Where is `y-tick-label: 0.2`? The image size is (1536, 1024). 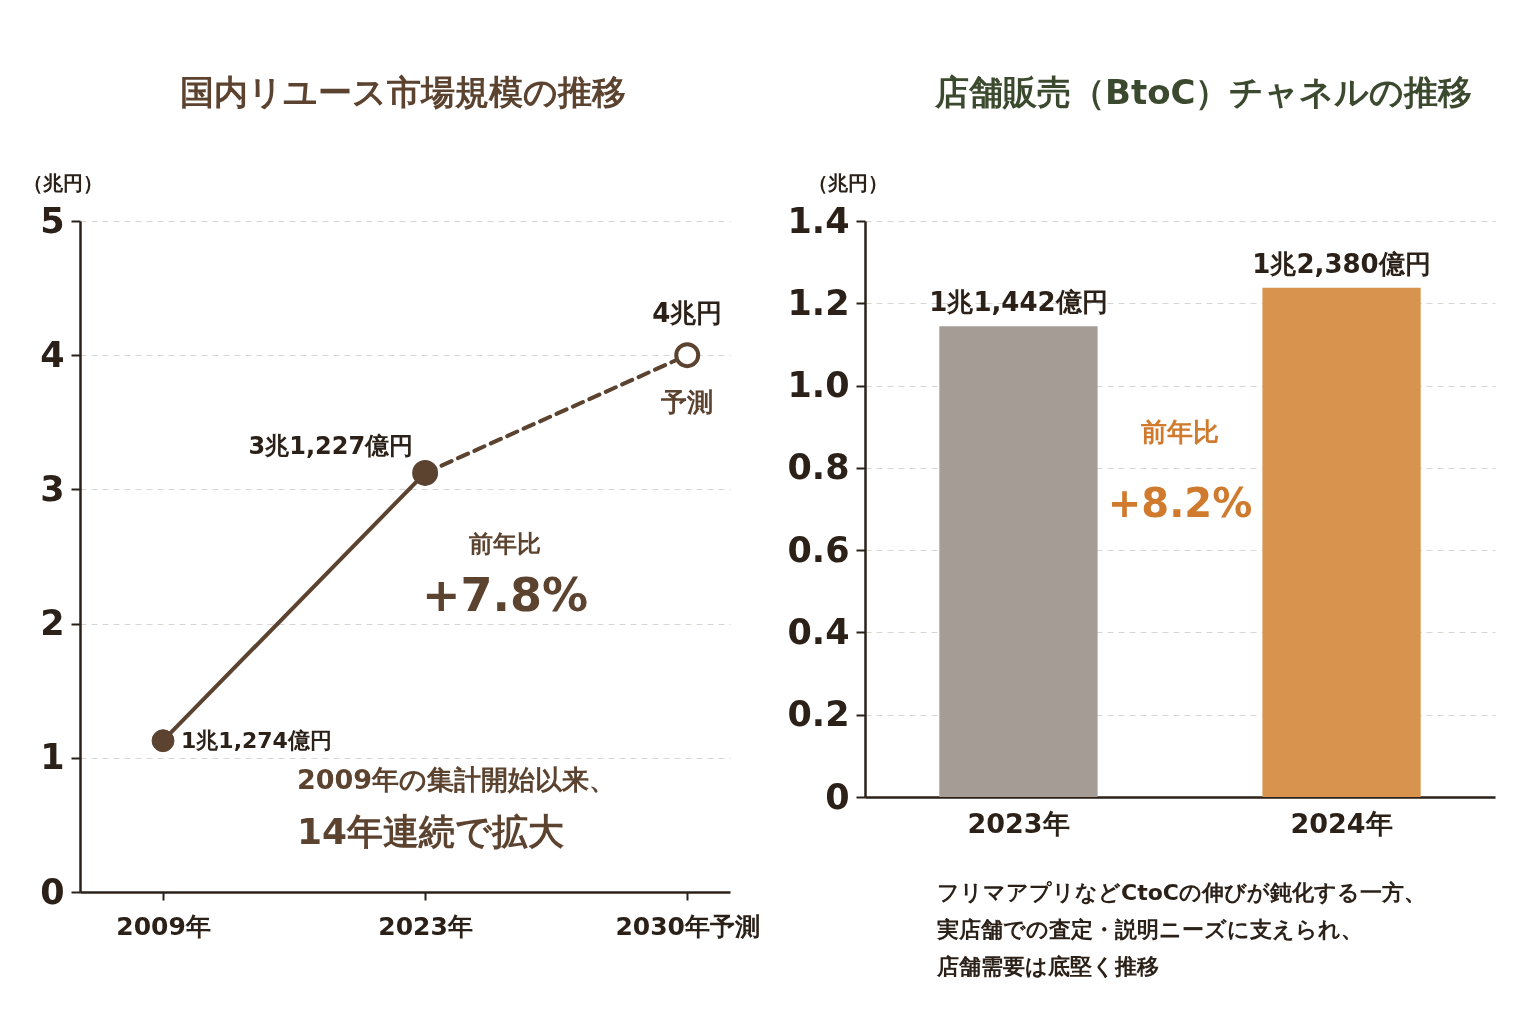 y-tick-label: 0.2 is located at coordinates (818, 714).